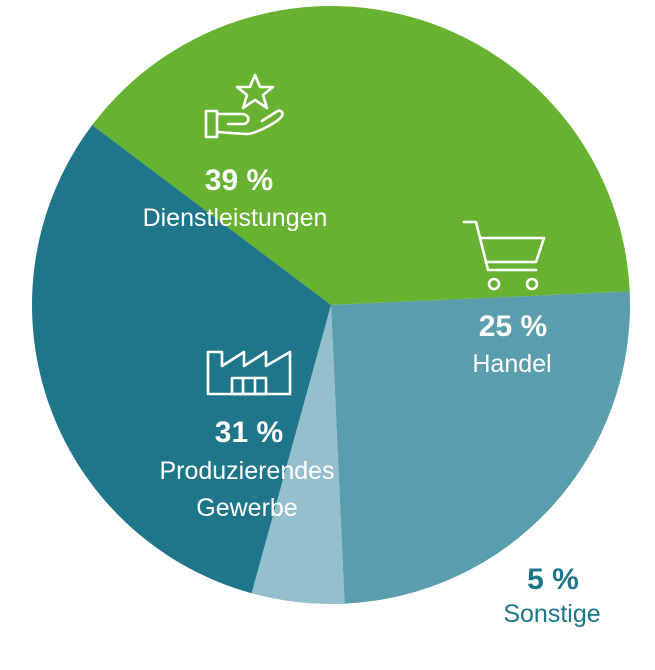 This screenshot has width=655, height=670. I want to click on slice-label-produzierendes-gewerbe-line1: Produzierendes, so click(246, 471).